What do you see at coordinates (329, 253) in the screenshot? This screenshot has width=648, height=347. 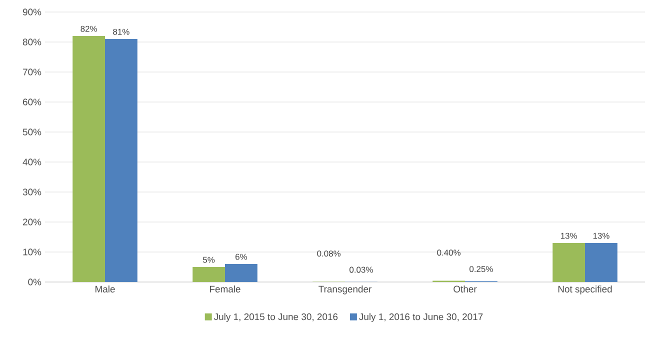 I see `data-label: 0.08%` at bounding box center [329, 253].